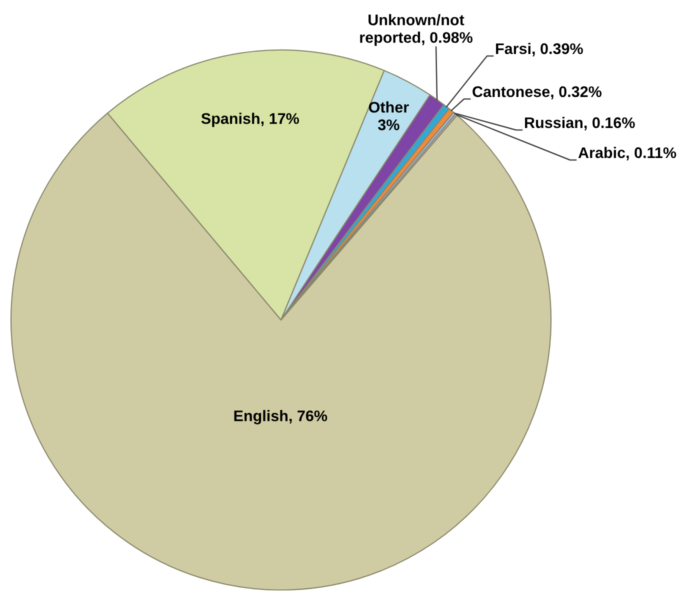 This screenshot has height=592, width=686. I want to click on slice-label: Arabic, 0.11%, so click(627, 153).